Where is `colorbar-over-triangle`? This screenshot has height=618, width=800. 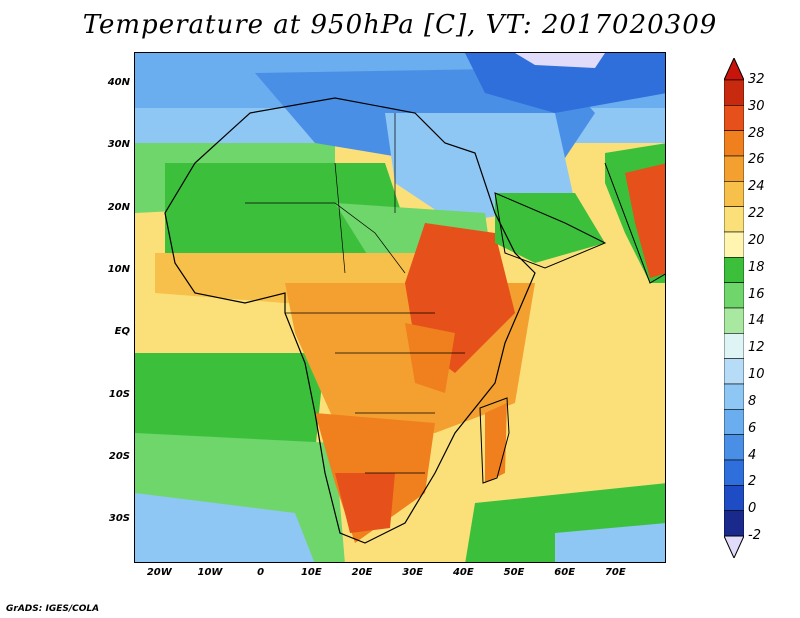 colorbar-over-triangle is located at coordinates (734, 69).